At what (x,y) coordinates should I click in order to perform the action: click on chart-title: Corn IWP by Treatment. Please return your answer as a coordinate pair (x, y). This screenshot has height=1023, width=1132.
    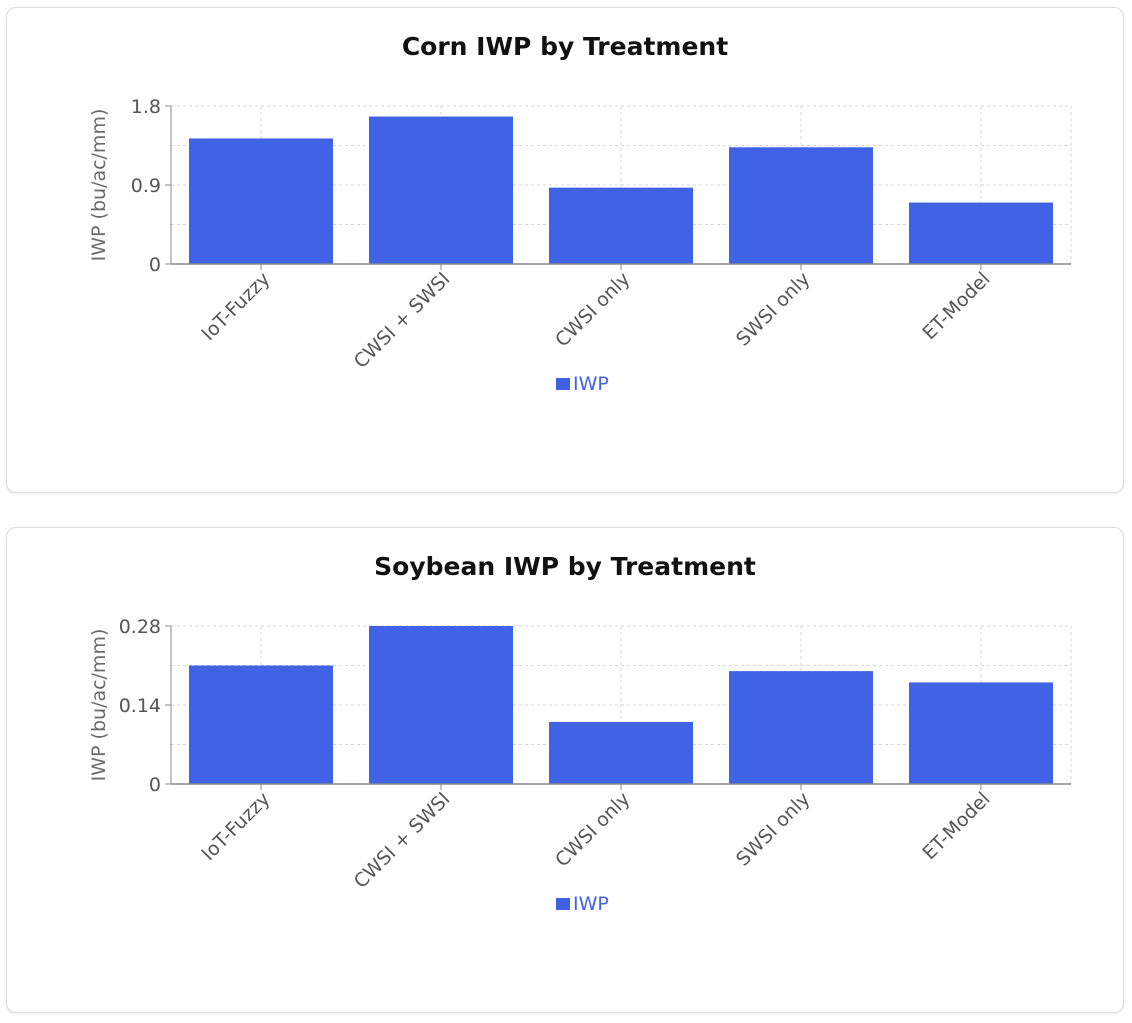
    Looking at the image, I should click on (565, 46).